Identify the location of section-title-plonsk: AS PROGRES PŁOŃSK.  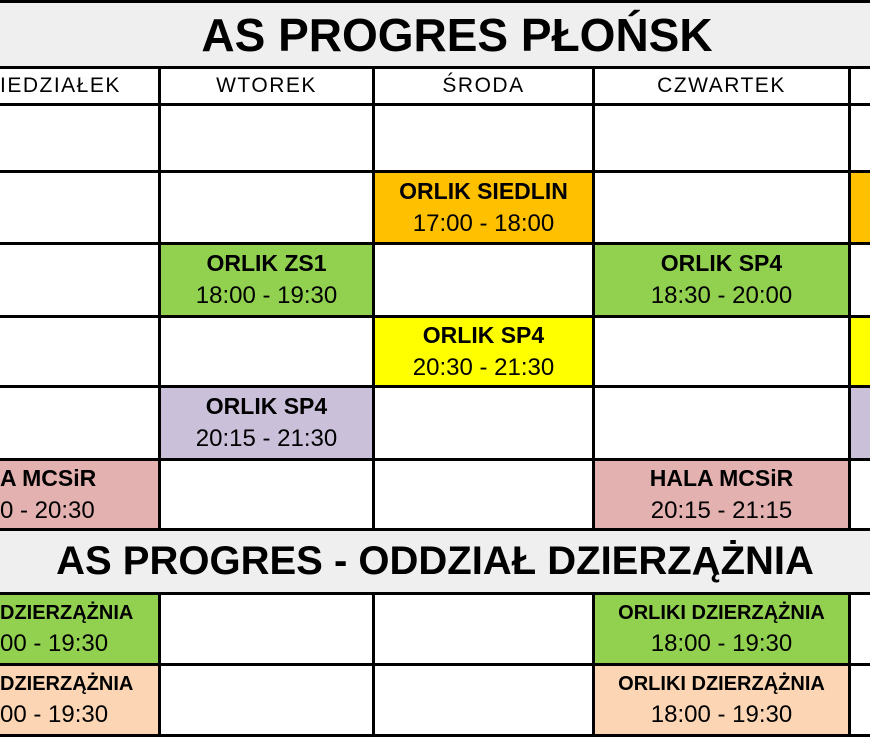
(457, 34).